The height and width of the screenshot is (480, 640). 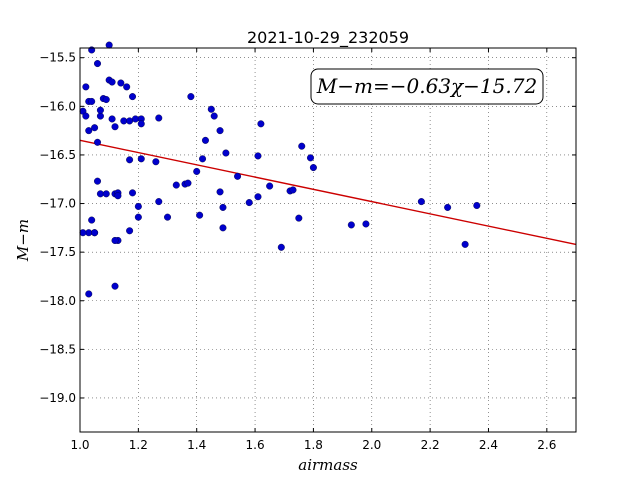 What do you see at coordinates (57, 349) in the screenshot?
I see `y-tick-label: −18.5` at bounding box center [57, 349].